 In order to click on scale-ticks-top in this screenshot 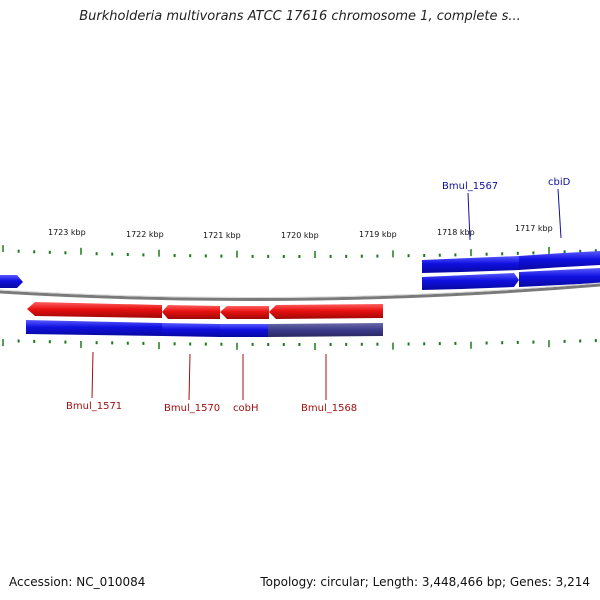, I will do `click(299, 251)`.